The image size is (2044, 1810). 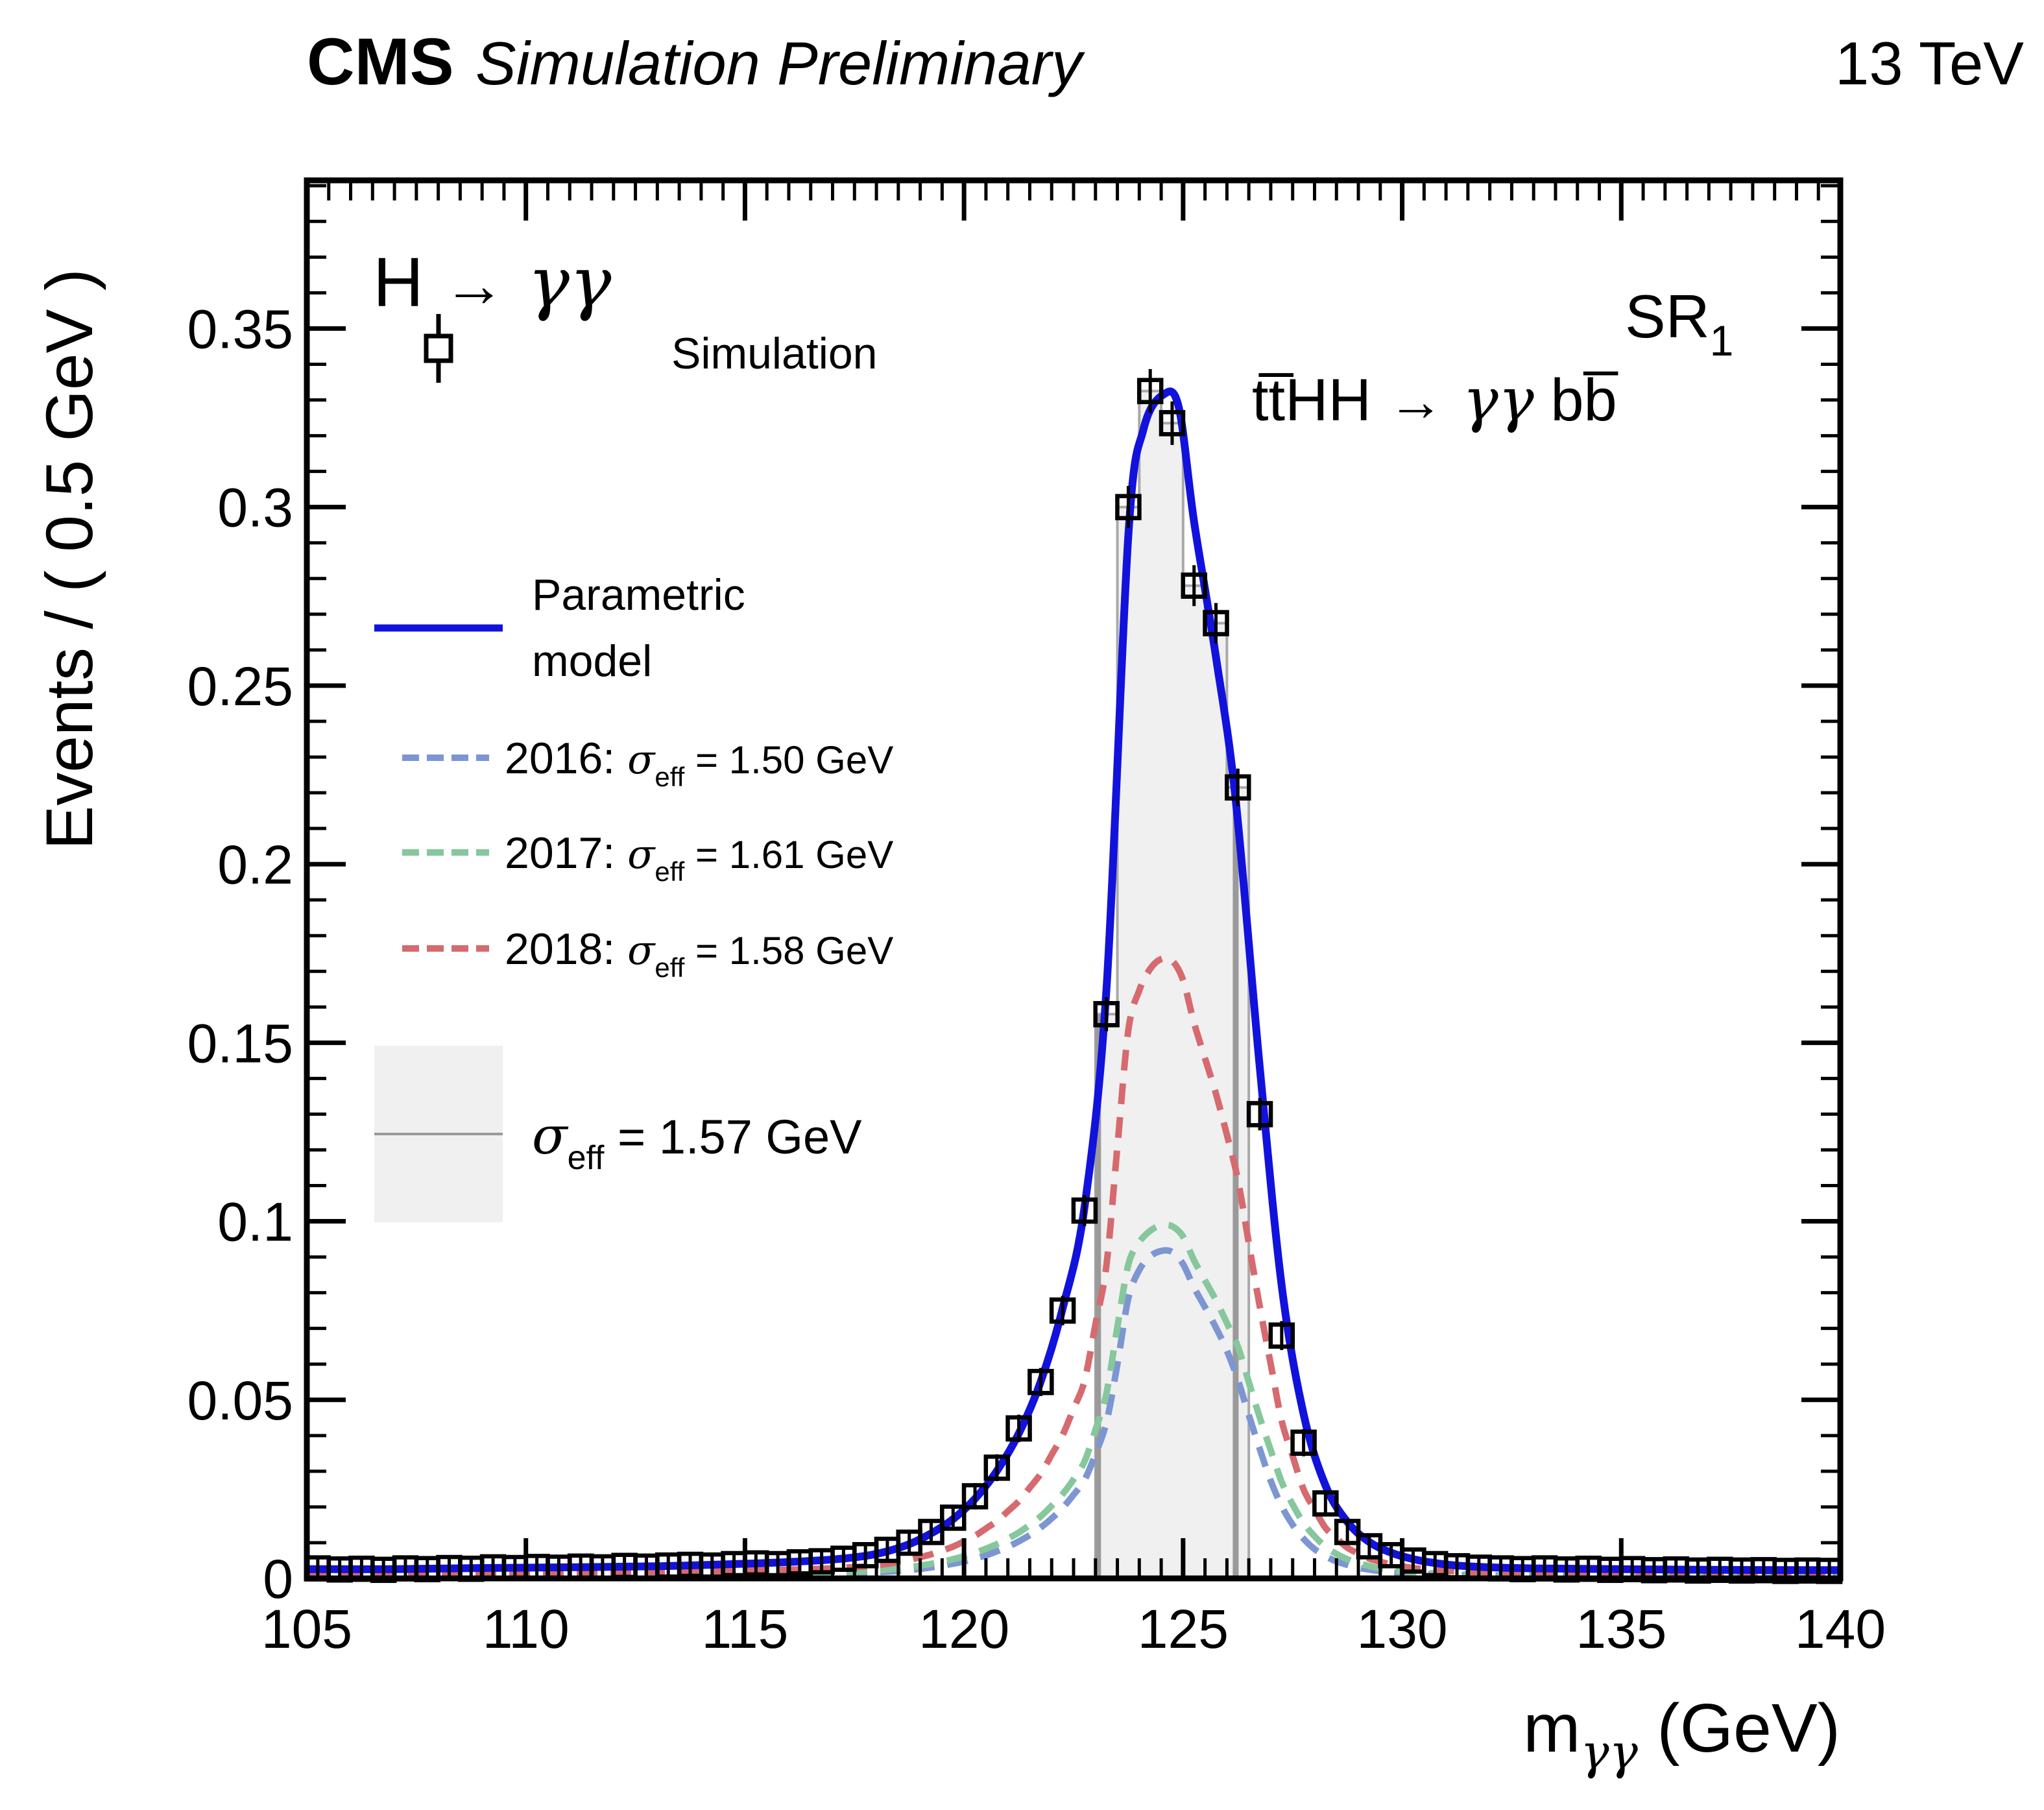 What do you see at coordinates (566, 853) in the screenshot?
I see `year-label: 2017:` at bounding box center [566, 853].